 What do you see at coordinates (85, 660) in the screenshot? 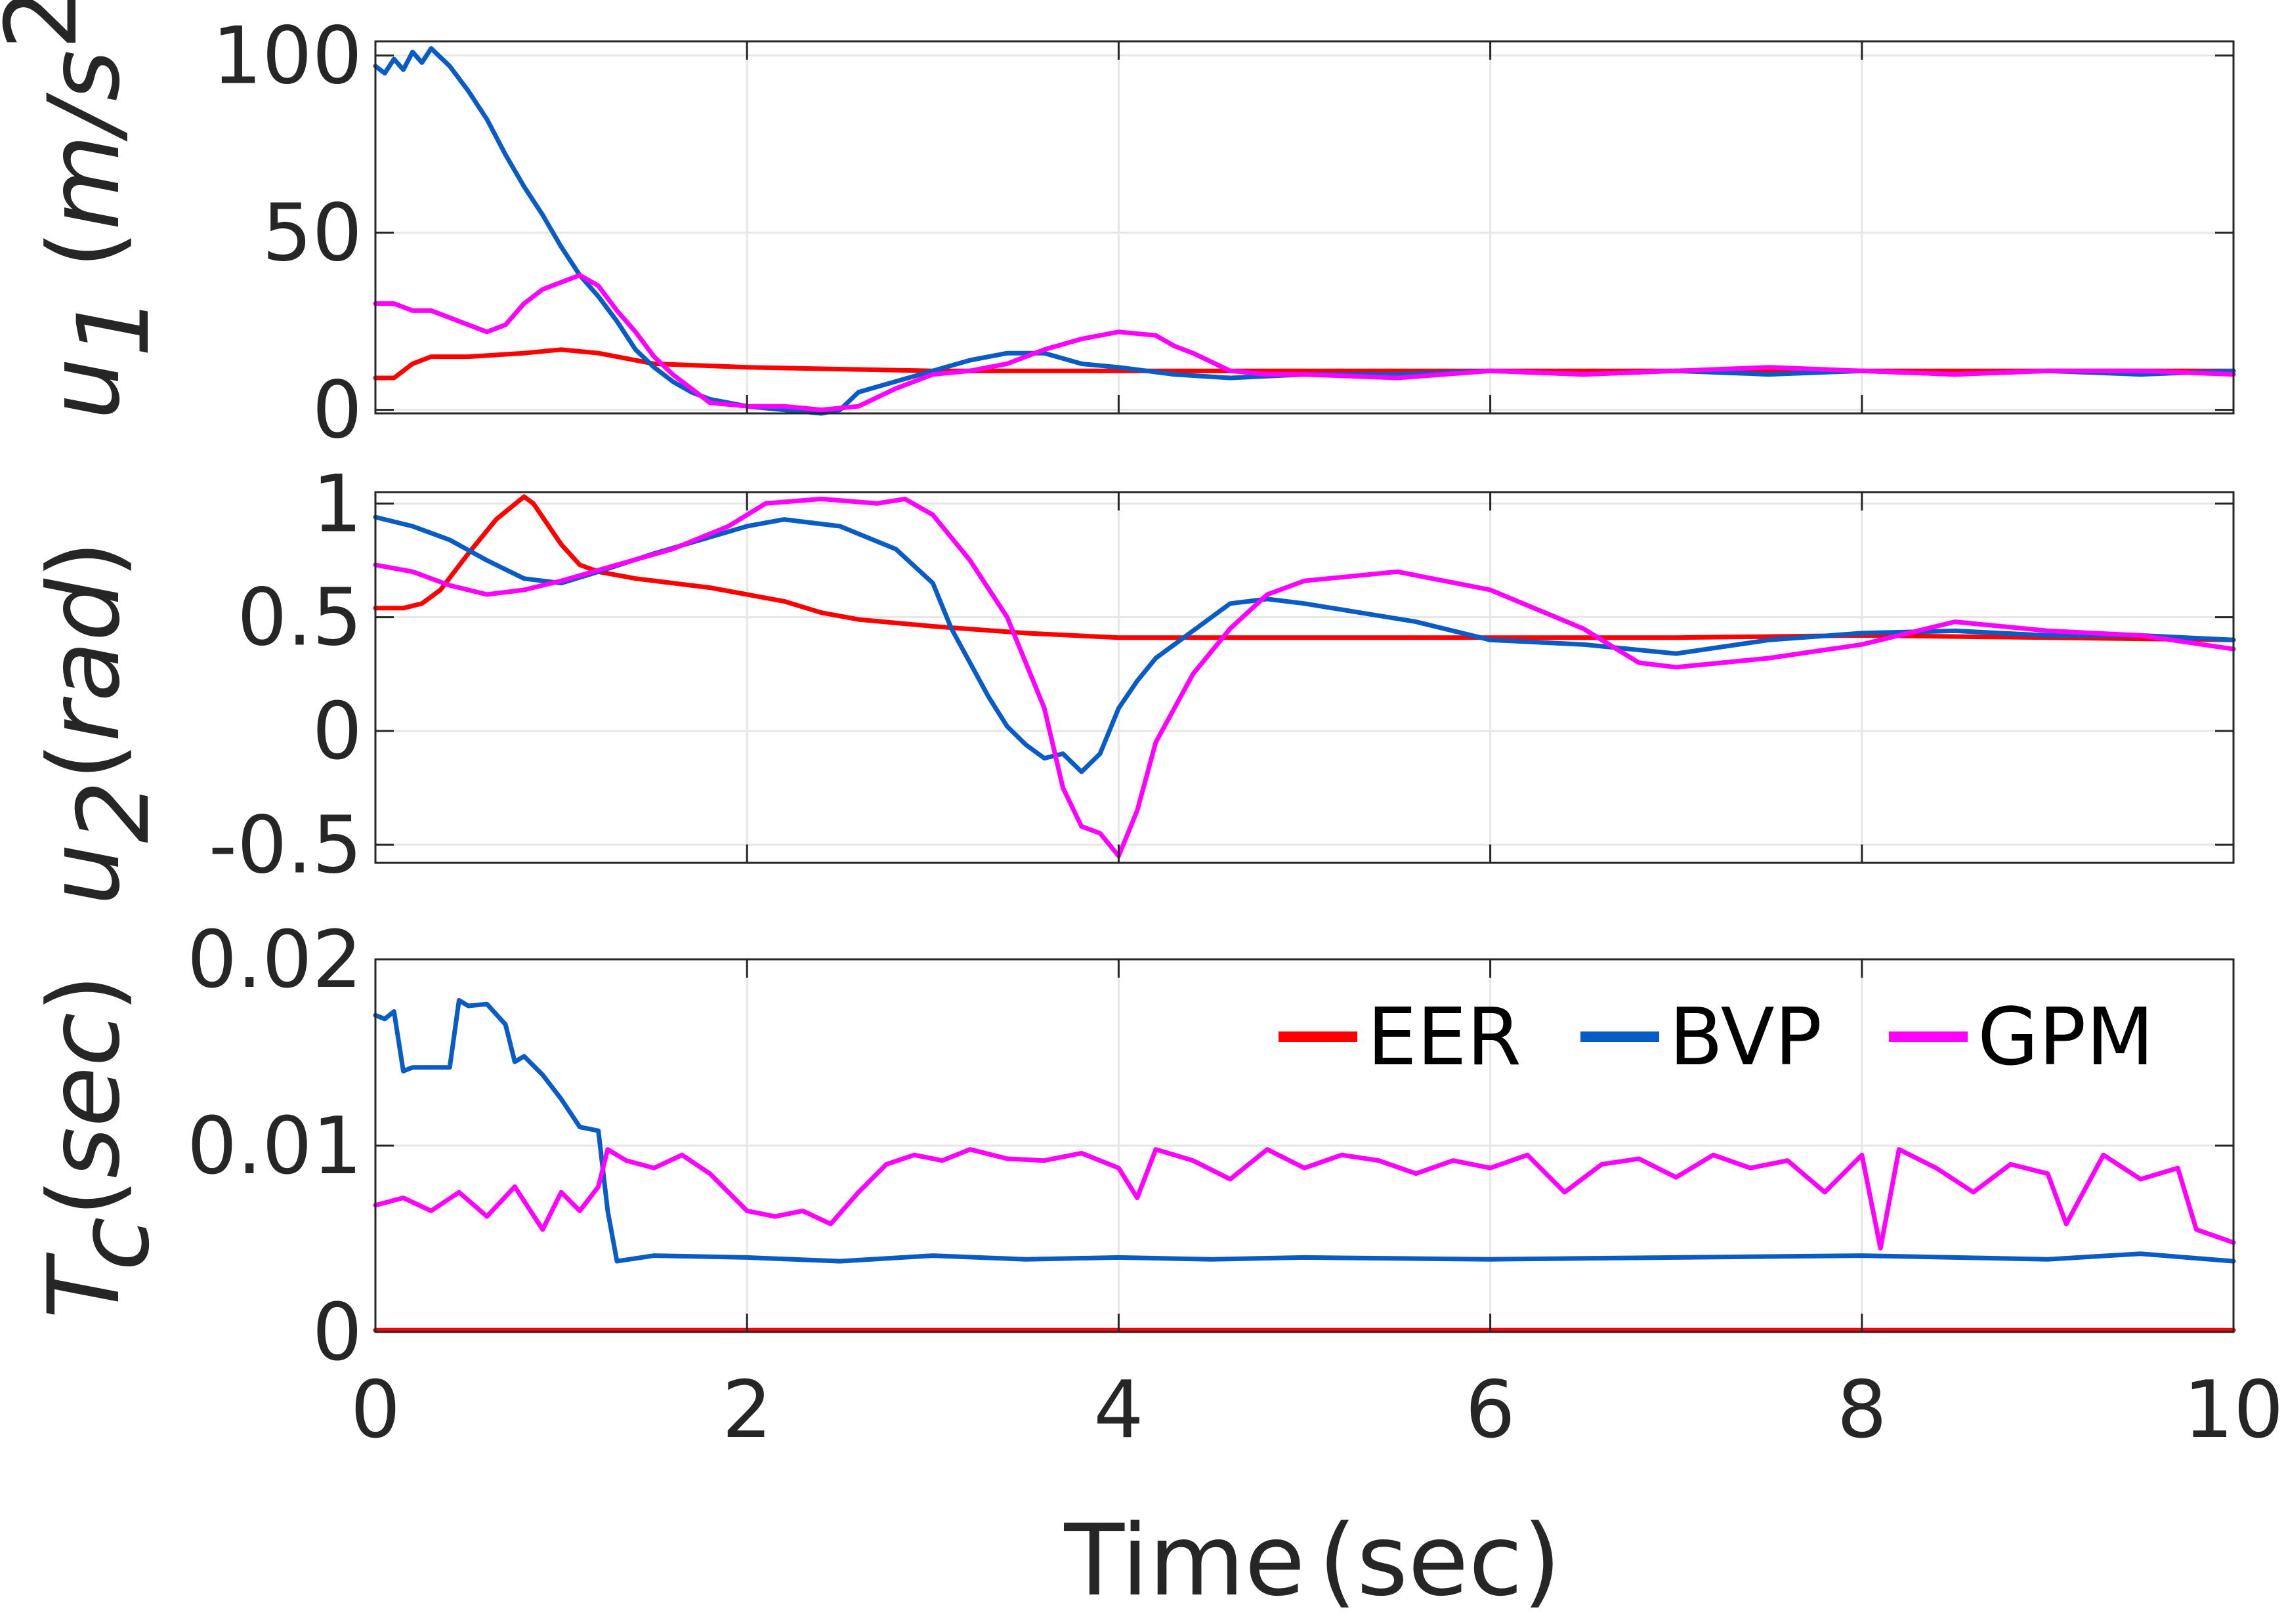
I see `ylabel-u2-unit: rad` at bounding box center [85, 660].